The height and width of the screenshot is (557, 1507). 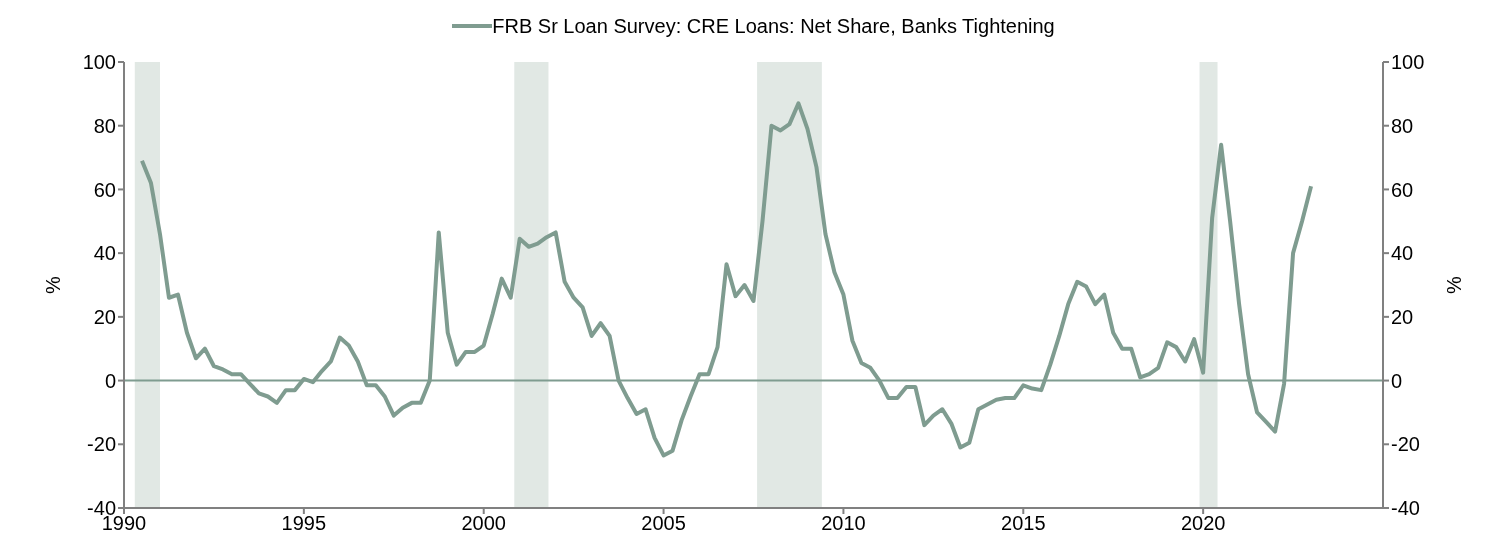 What do you see at coordinates (773, 26) in the screenshot?
I see `legend-label: FRB Sr Loan Survey: CRE Loans: Net Share, Banks Tightening` at bounding box center [773, 26].